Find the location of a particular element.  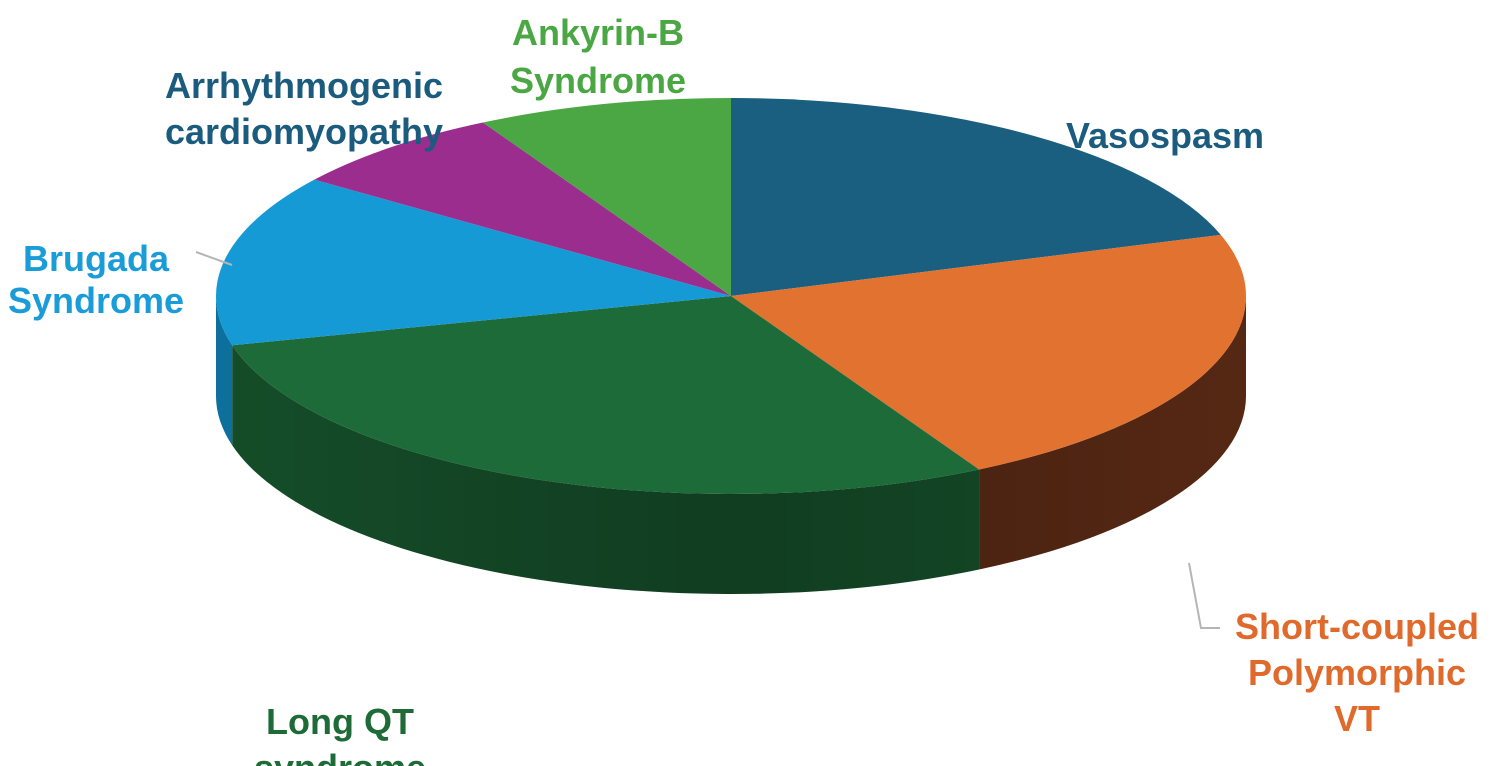

slice-label-line: Vasospasm is located at coordinates (1165, 135).